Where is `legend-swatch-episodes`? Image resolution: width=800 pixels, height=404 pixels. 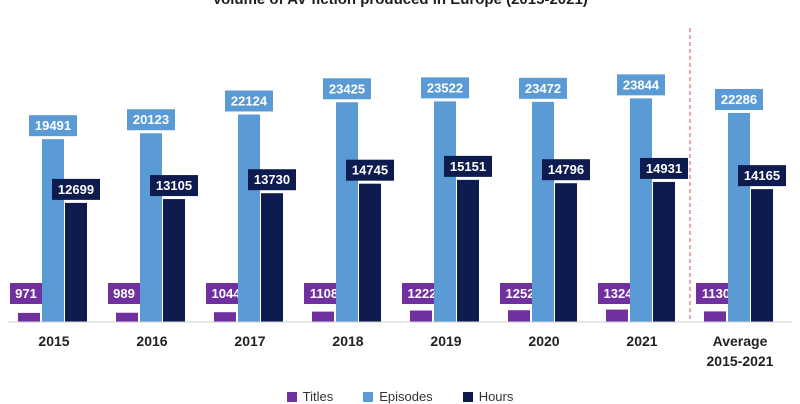 legend-swatch-episodes is located at coordinates (368, 396).